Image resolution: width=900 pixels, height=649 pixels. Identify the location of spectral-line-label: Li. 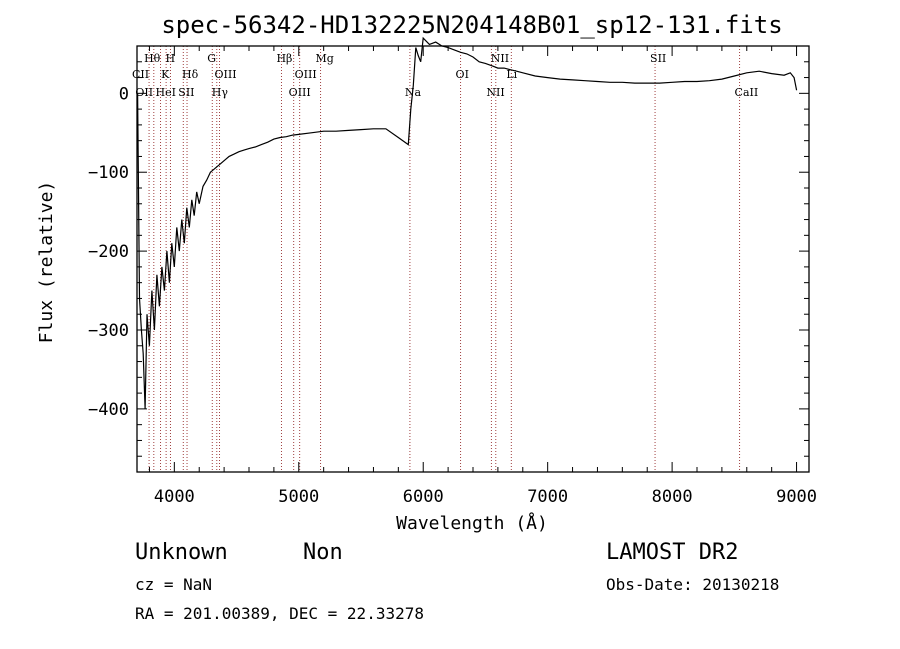
(511, 74).